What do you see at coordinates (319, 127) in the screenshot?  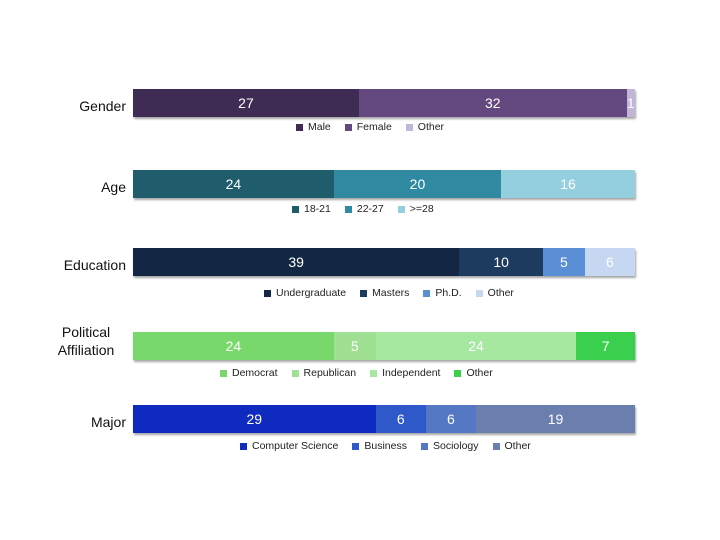 I see `legend-label: Male` at bounding box center [319, 127].